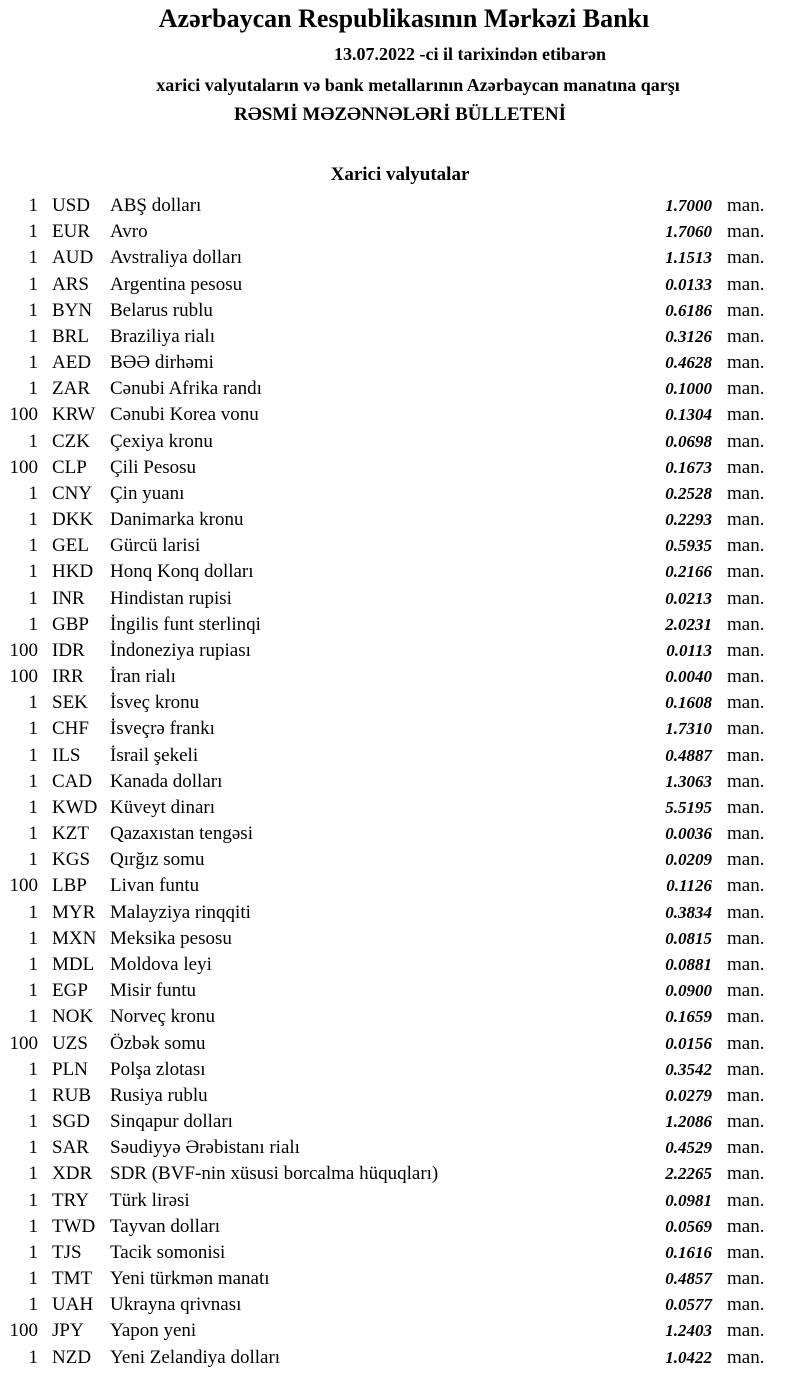 The width and height of the screenshot is (800, 1376). What do you see at coordinates (182, 572) in the screenshot?
I see `currency-name: Honq Konq dolları` at bounding box center [182, 572].